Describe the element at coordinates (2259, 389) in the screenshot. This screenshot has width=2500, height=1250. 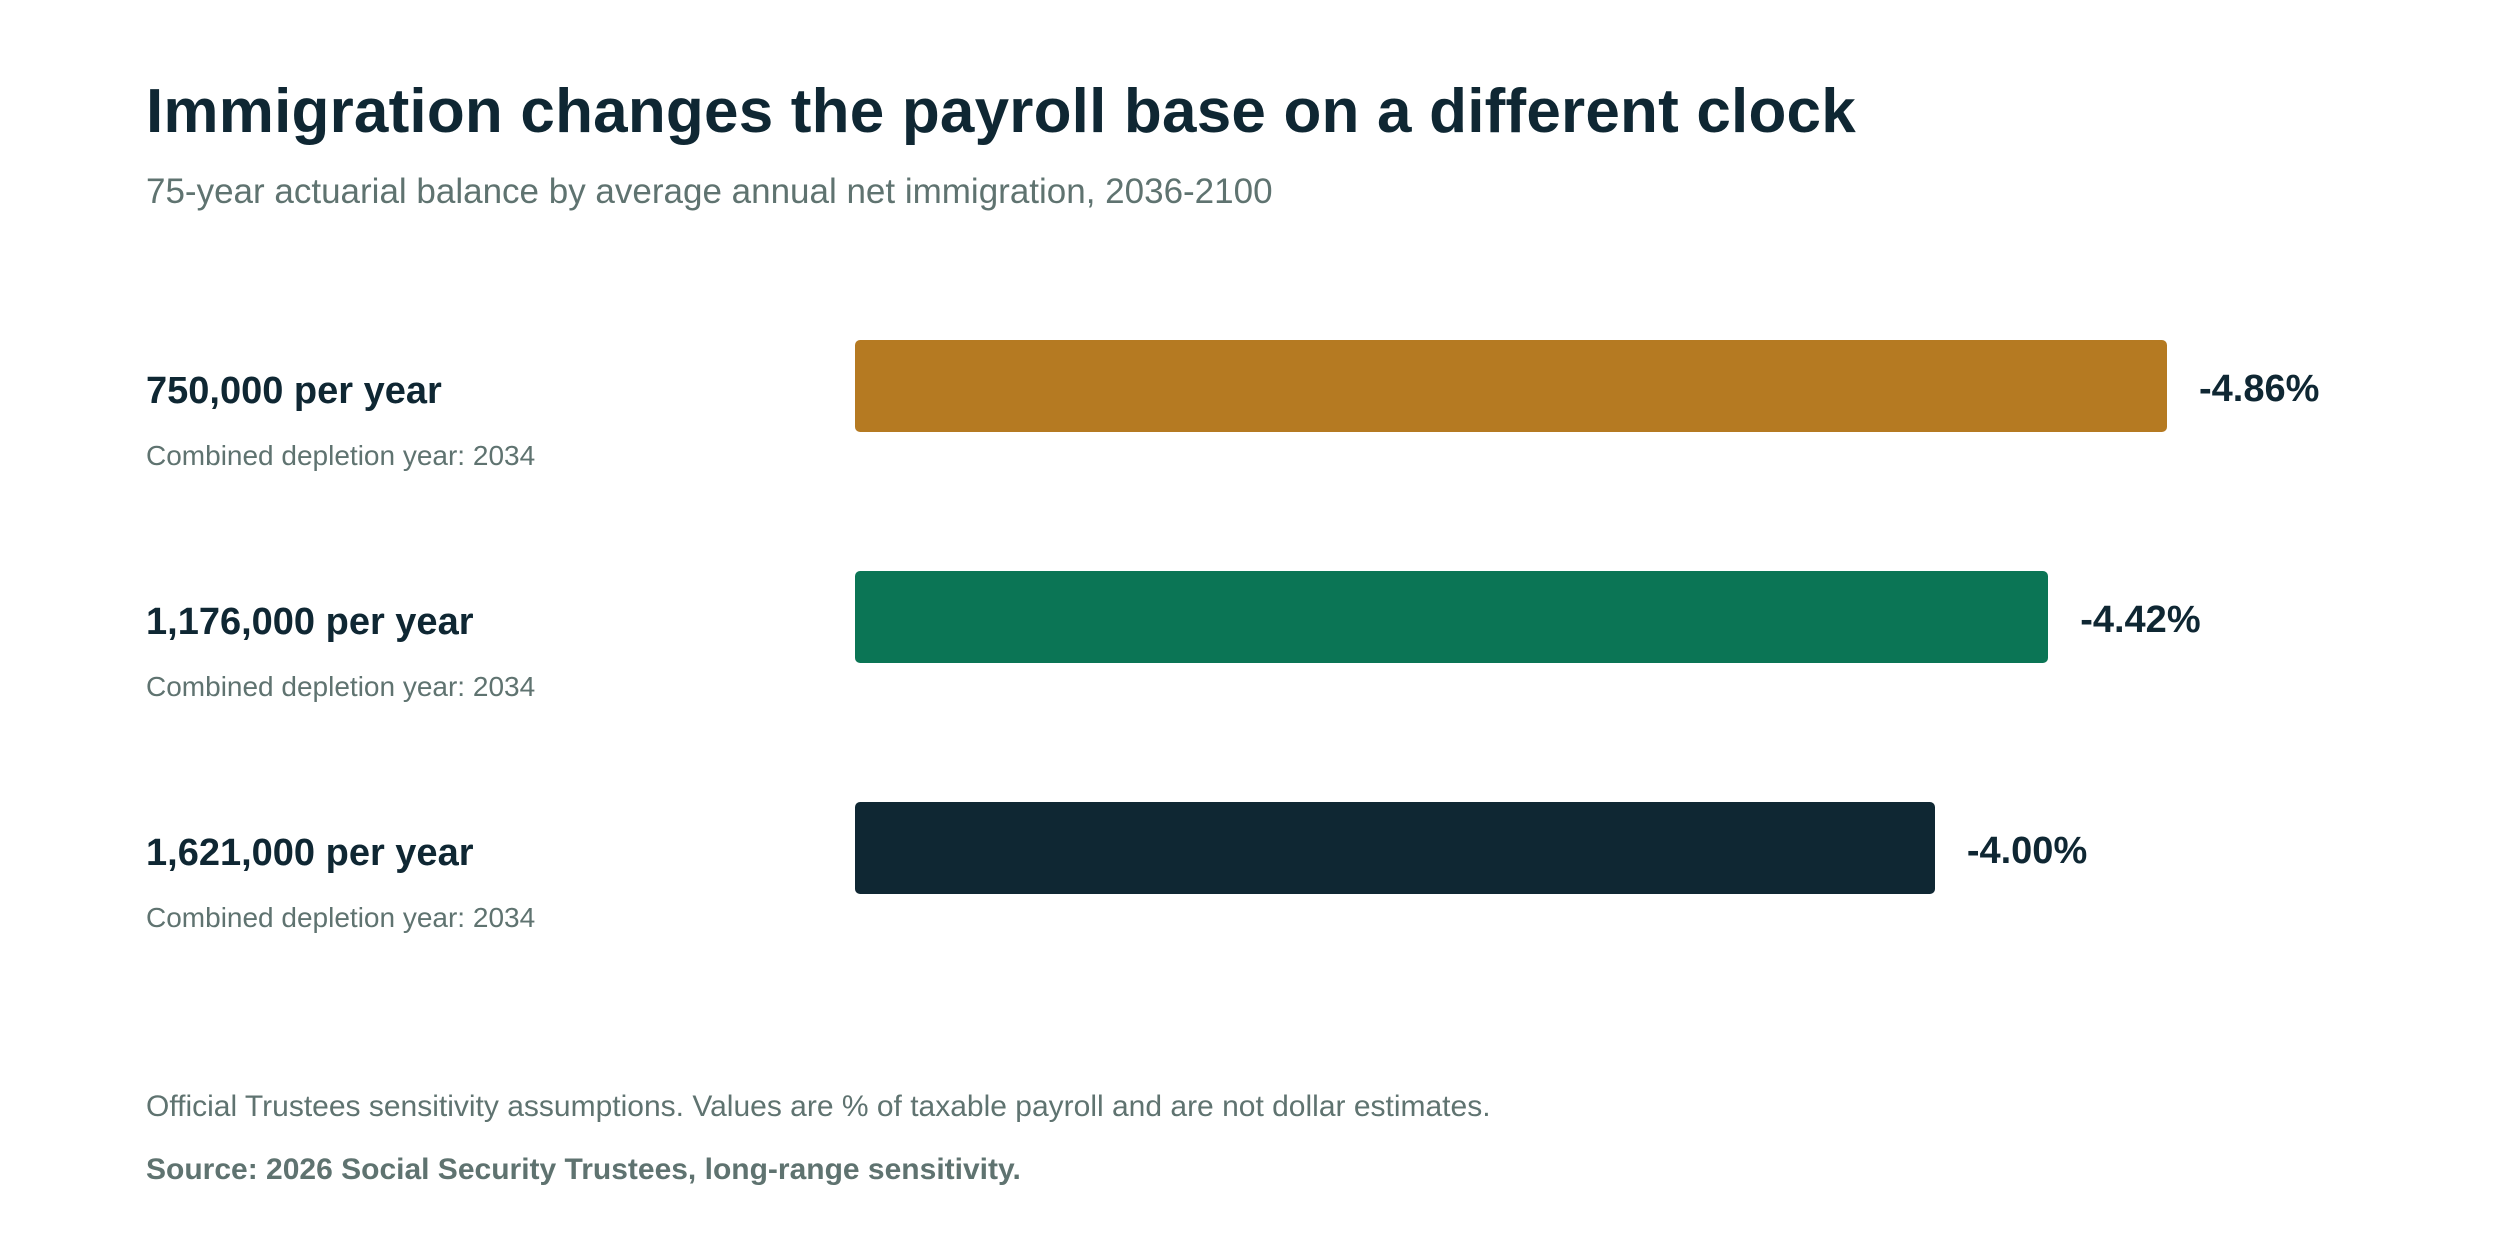
I see `bar-value-label: -4.86%` at that location.